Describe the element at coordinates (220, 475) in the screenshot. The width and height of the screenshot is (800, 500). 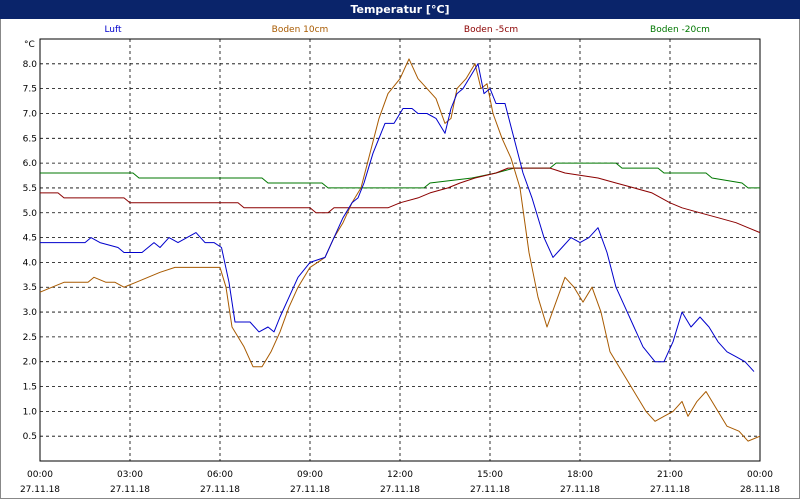
I see `x-tick-time-label: 06:00` at that location.